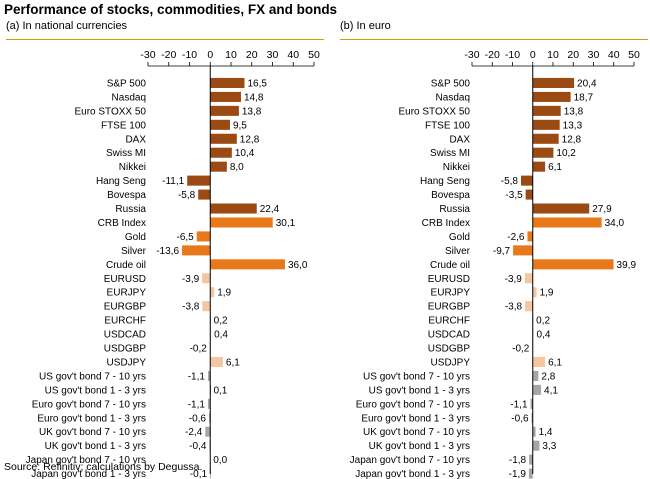 The image size is (650, 479). What do you see at coordinates (194, 432) in the screenshot?
I see `data-label: -2,4` at bounding box center [194, 432].